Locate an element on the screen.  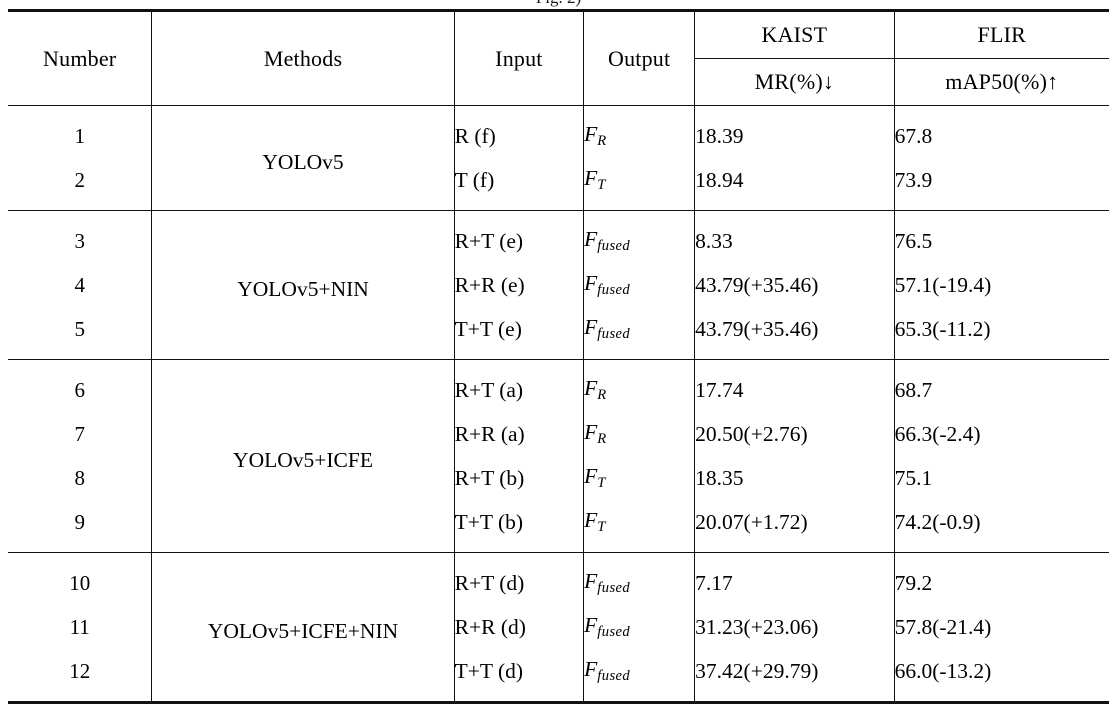
cell-flir-map50: 76.5 is located at coordinates (1001, 237).